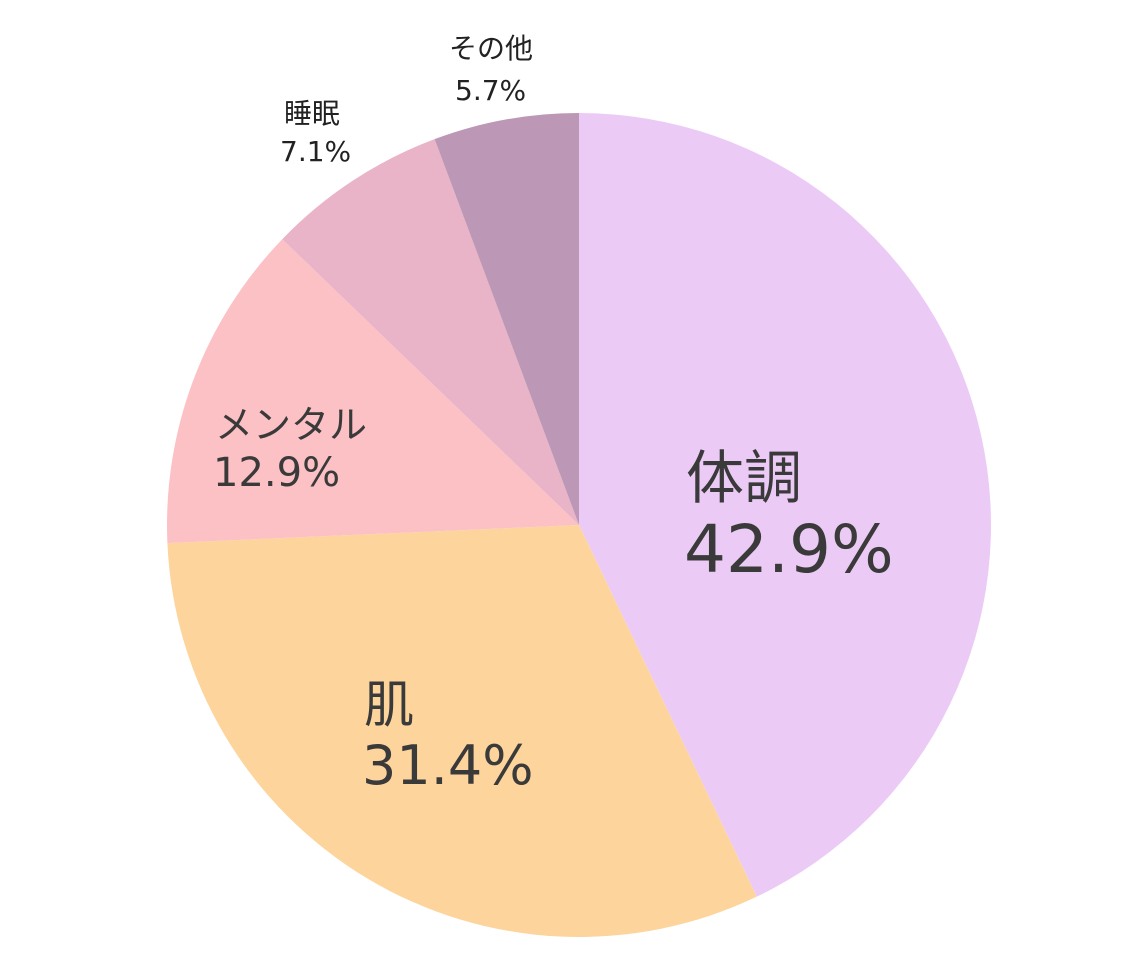 This screenshot has height=971, width=1146. I want to click on pie-slice-suimin, so click(430, 332).